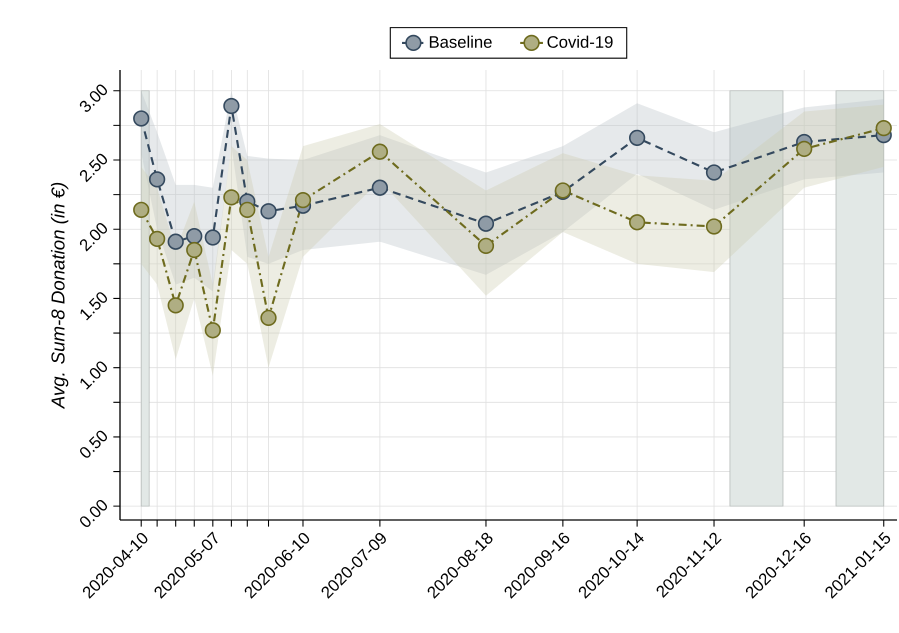  I want to click on y-tick-label: 3.00, so click(94, 98).